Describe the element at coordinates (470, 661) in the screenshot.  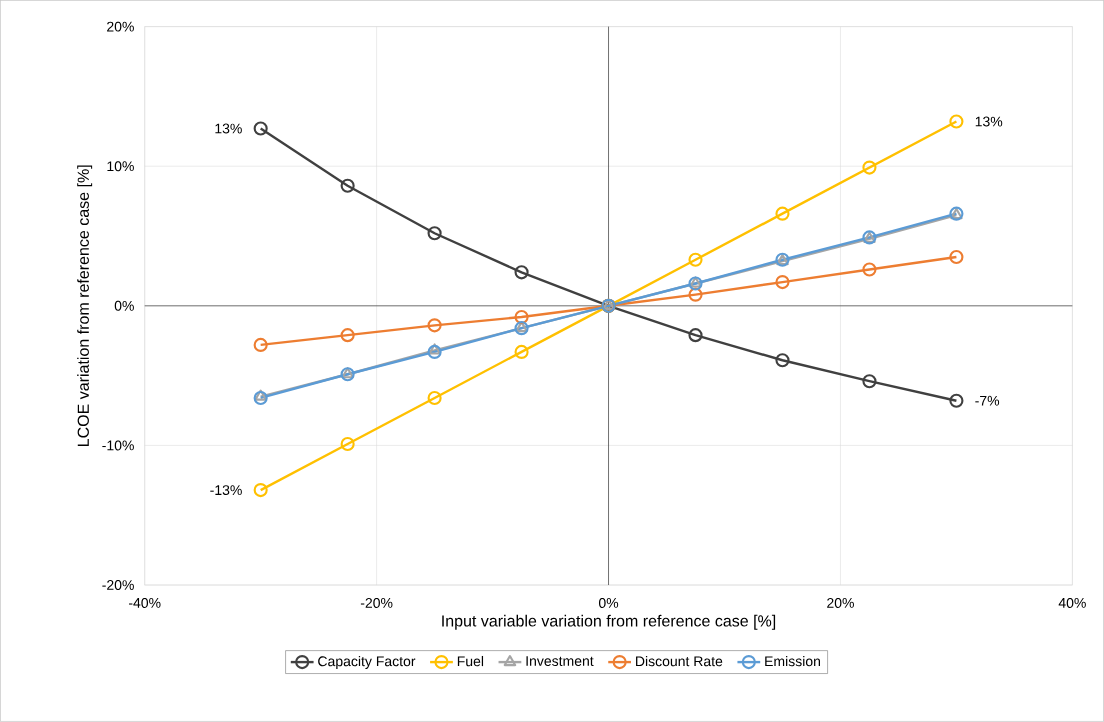
I see `legend-label: Fuel` at that location.